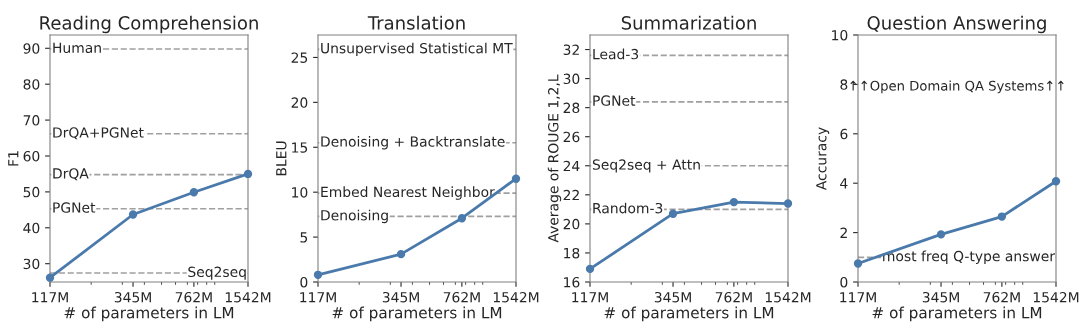 The width and height of the screenshot is (1080, 331). What do you see at coordinates (98, 133) in the screenshot?
I see `ref-line-label: DrQA+PGNet` at bounding box center [98, 133].